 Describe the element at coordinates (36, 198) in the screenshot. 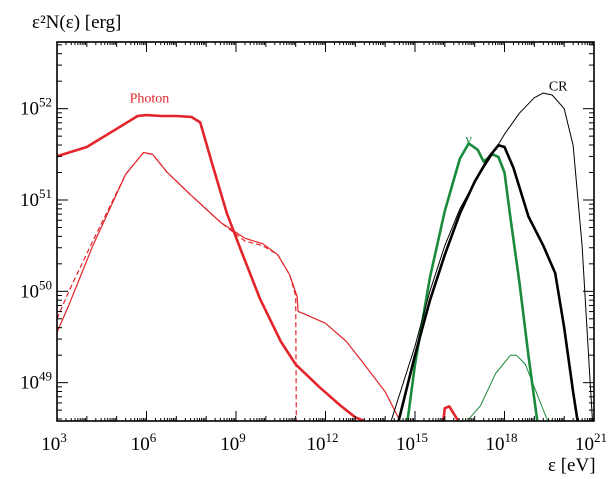

I see `y-tick-label: 1051` at that location.